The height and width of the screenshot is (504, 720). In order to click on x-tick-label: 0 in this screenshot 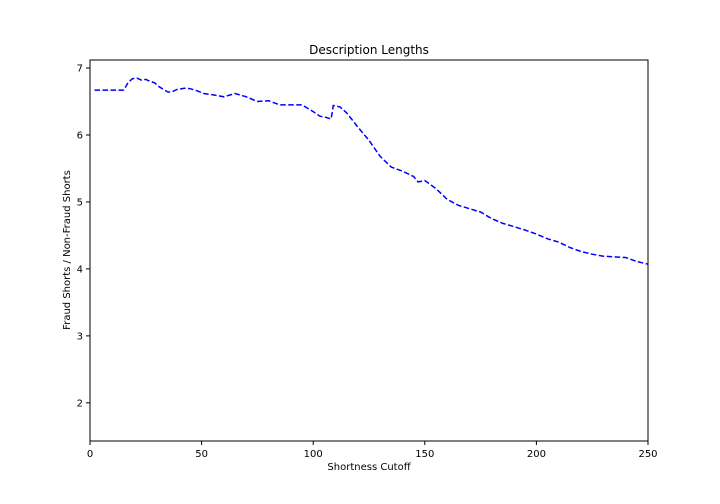, I will do `click(90, 454)`.